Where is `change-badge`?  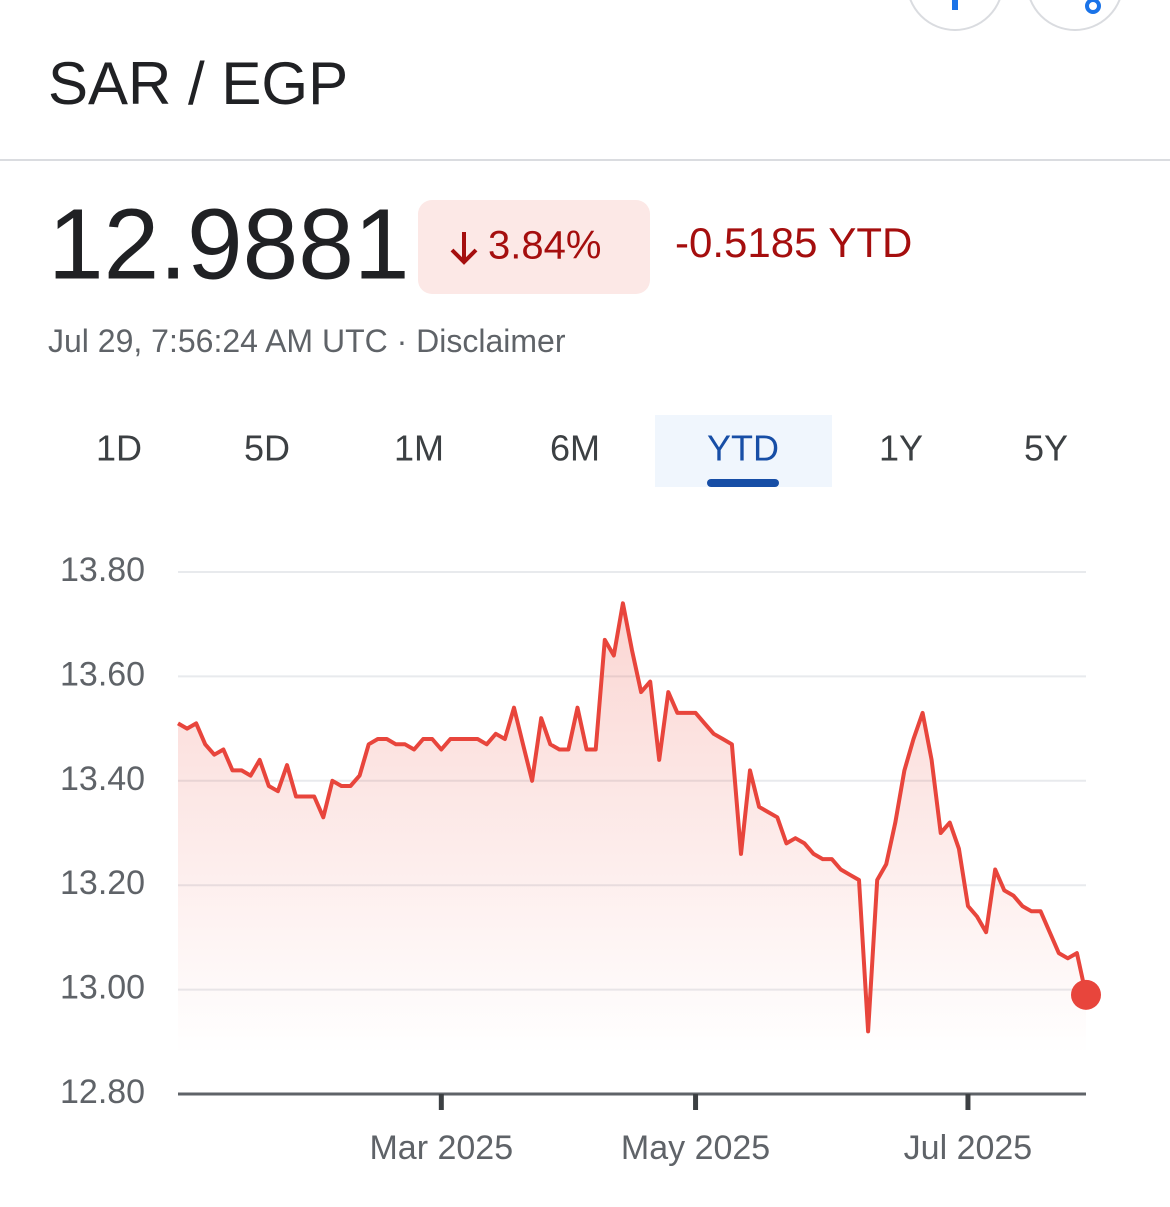
change-badge is located at coordinates (534, 247).